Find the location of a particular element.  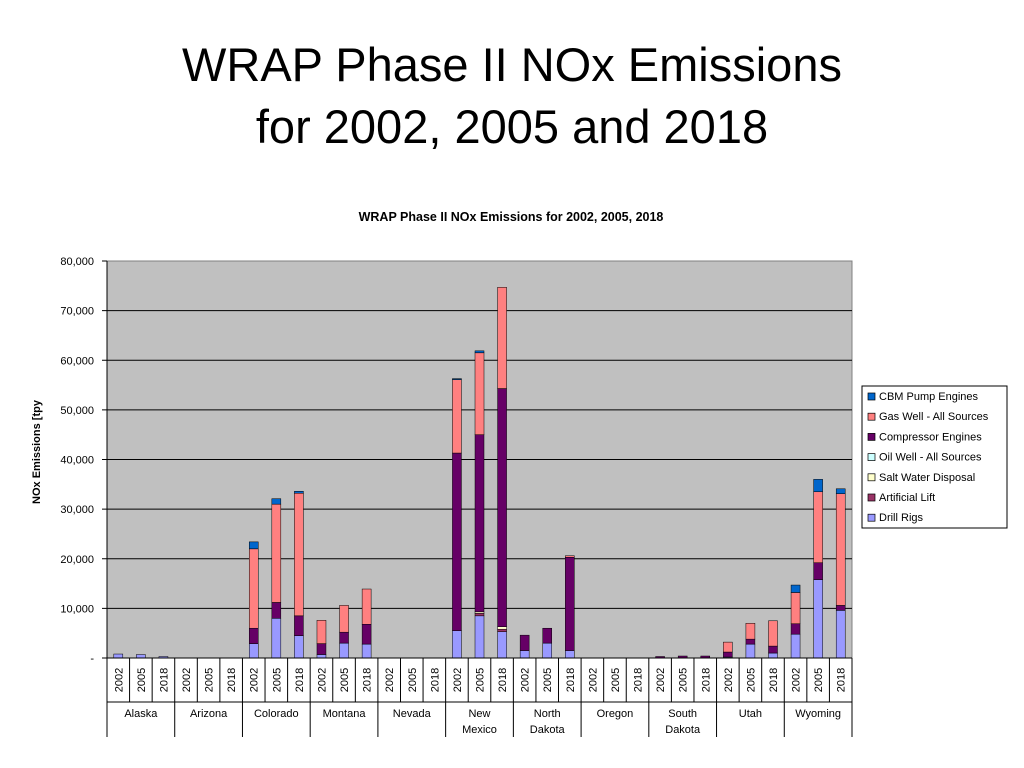

legend-label: Drill Rigs is located at coordinates (901, 518).